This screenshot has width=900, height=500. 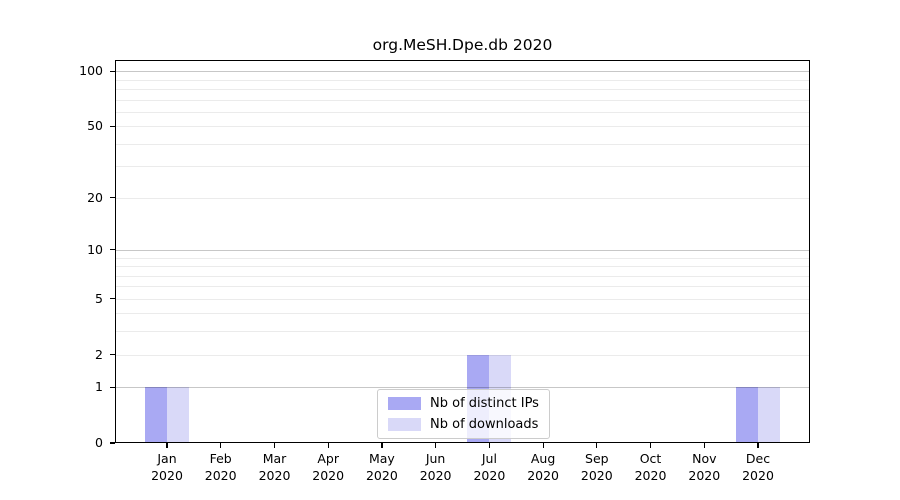 I want to click on legend-row: Nb of distinct IPs, so click(x=463, y=403).